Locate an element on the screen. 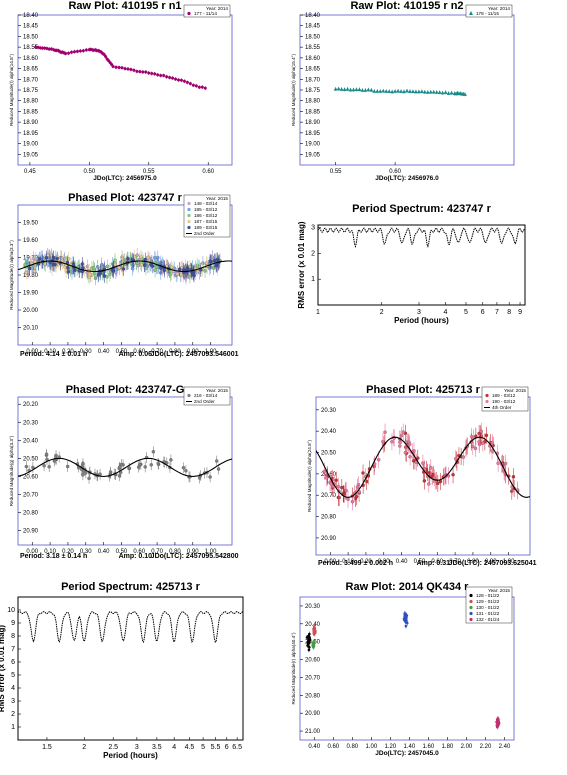 This screenshot has height=775, width=567. legend-entry: 177 - 11/14 is located at coordinates (205, 13).